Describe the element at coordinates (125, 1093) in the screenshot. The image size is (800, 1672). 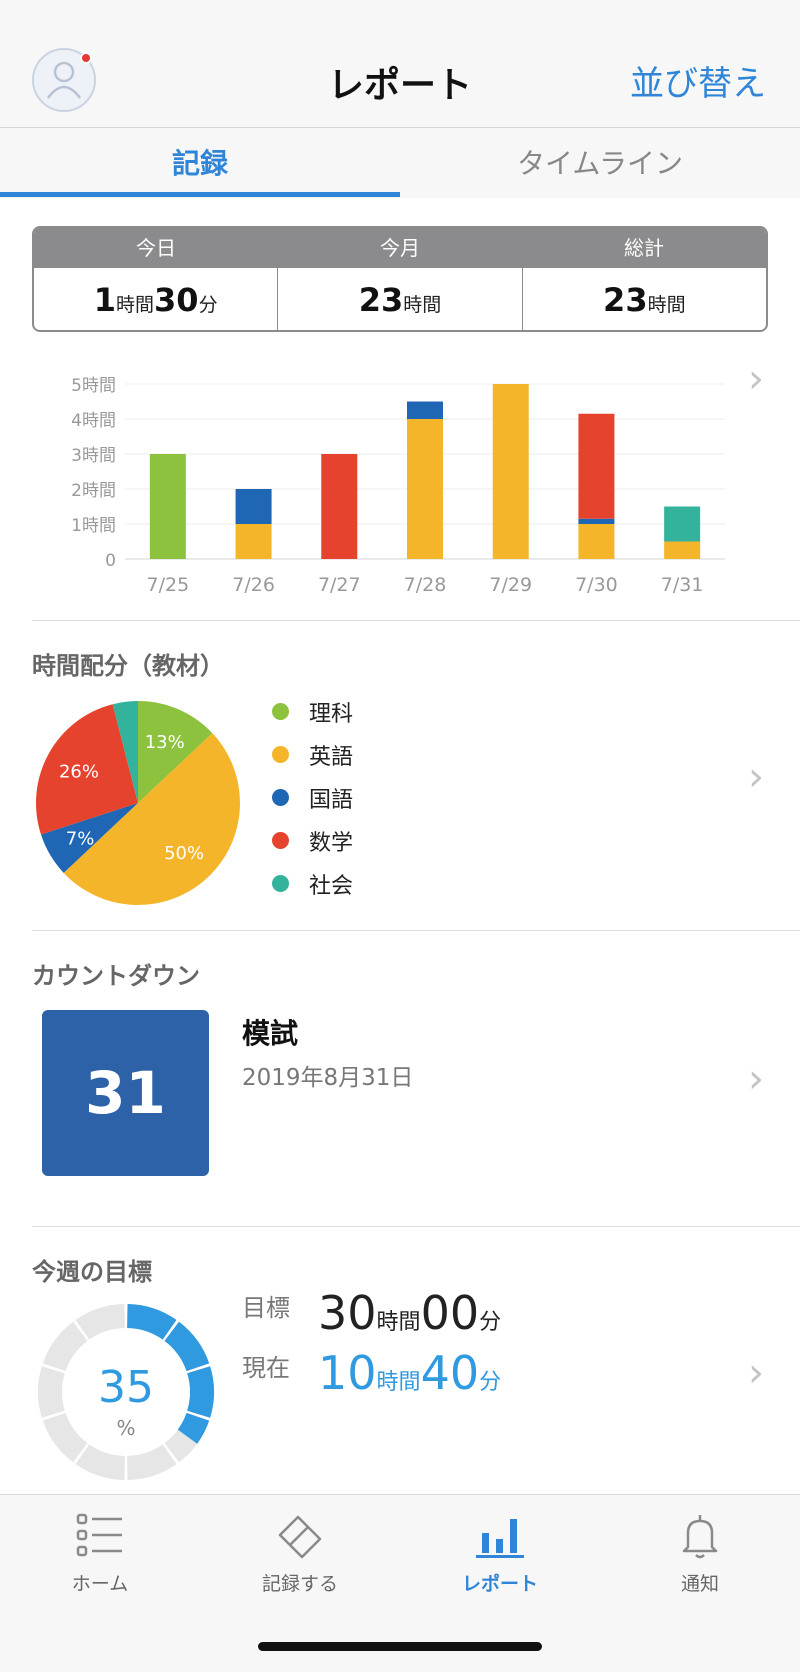
I see `countdown-days-box: 31` at that location.